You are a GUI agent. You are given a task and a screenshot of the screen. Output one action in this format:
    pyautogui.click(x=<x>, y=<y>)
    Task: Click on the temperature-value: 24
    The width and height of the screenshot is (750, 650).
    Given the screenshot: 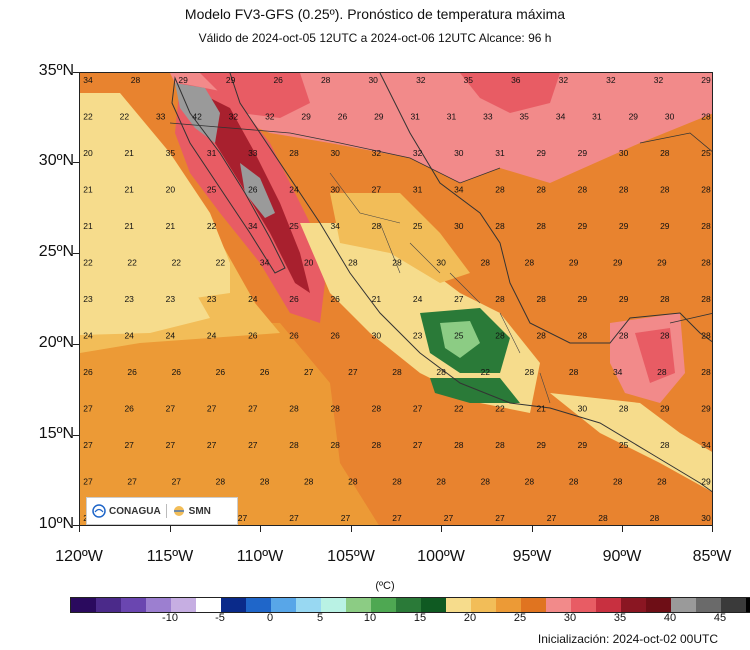 What is the action you would take?
    pyautogui.click(x=88, y=336)
    